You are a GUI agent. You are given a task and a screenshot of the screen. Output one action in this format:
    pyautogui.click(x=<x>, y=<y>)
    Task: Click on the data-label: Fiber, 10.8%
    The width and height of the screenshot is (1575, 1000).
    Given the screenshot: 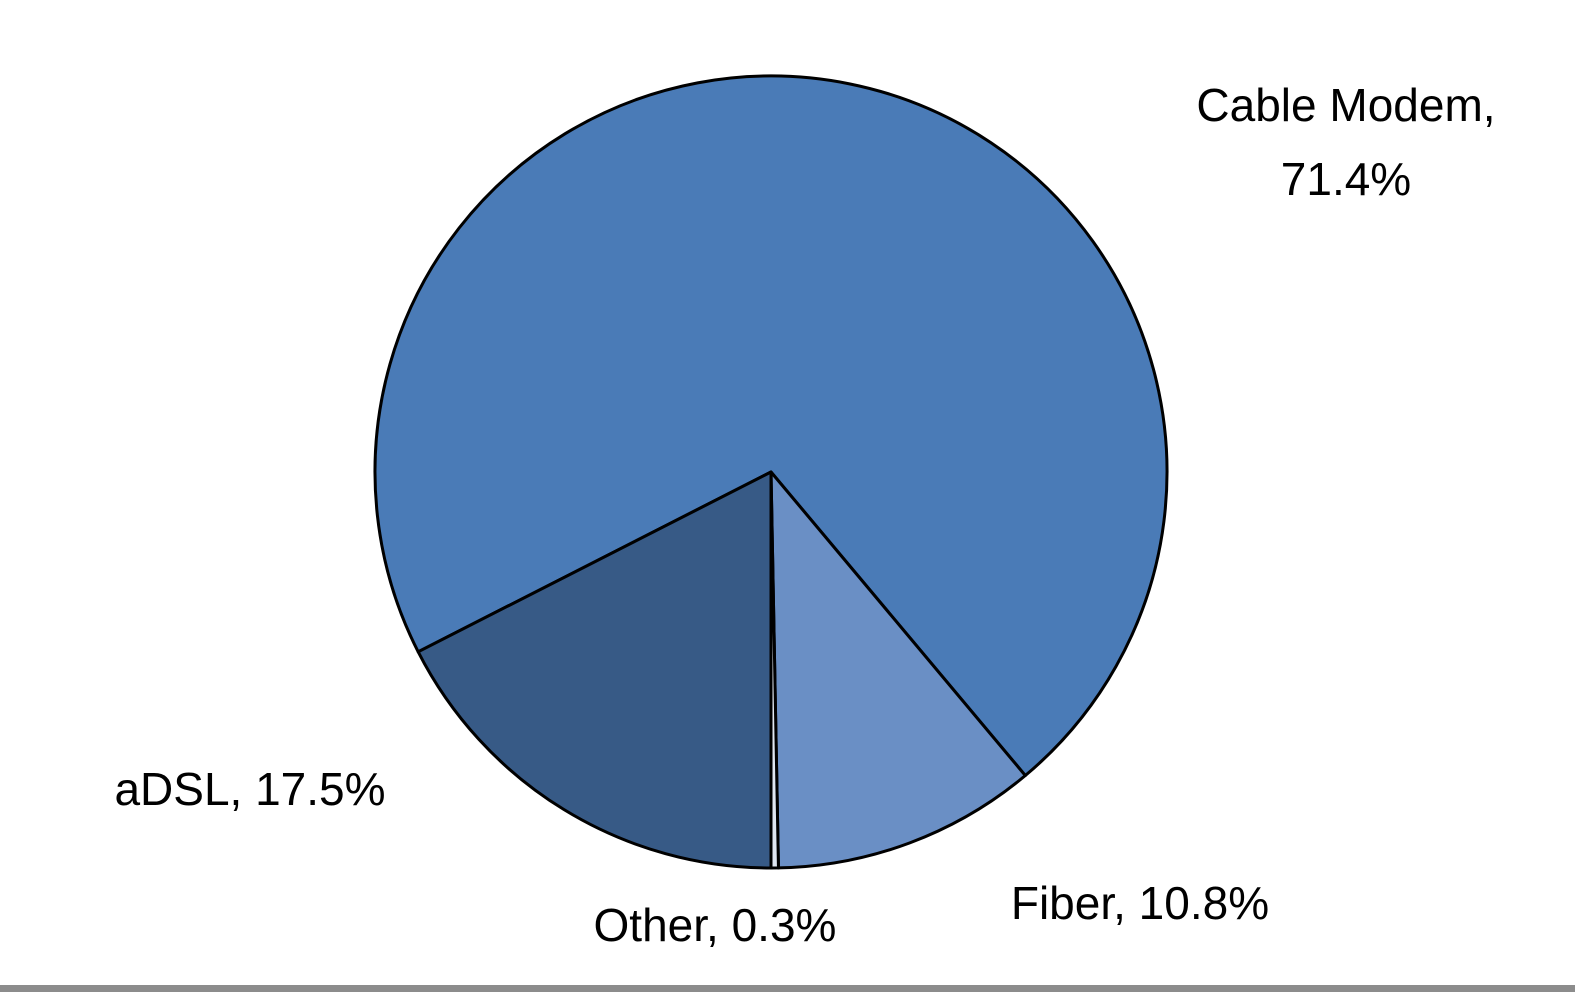 What is the action you would take?
    pyautogui.click(x=1140, y=903)
    